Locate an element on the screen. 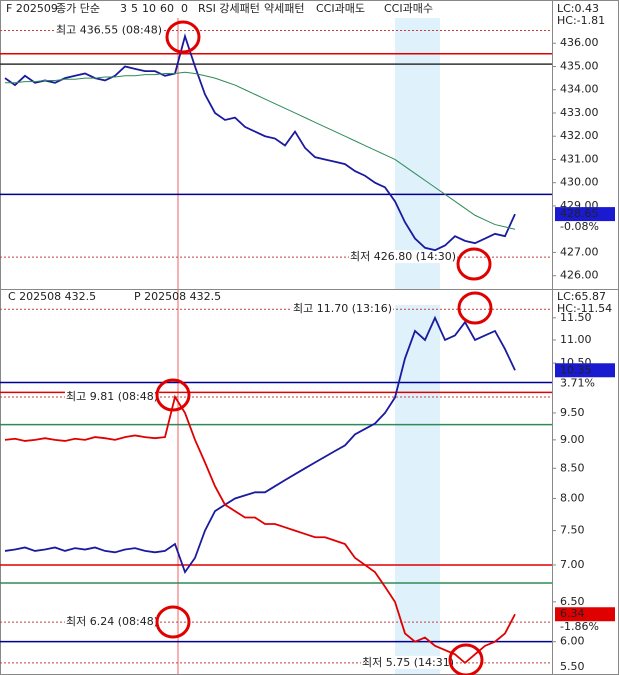 The width and height of the screenshot is (619, 675). annotation: 최저 5.75 (14:31) is located at coordinates (408, 662).